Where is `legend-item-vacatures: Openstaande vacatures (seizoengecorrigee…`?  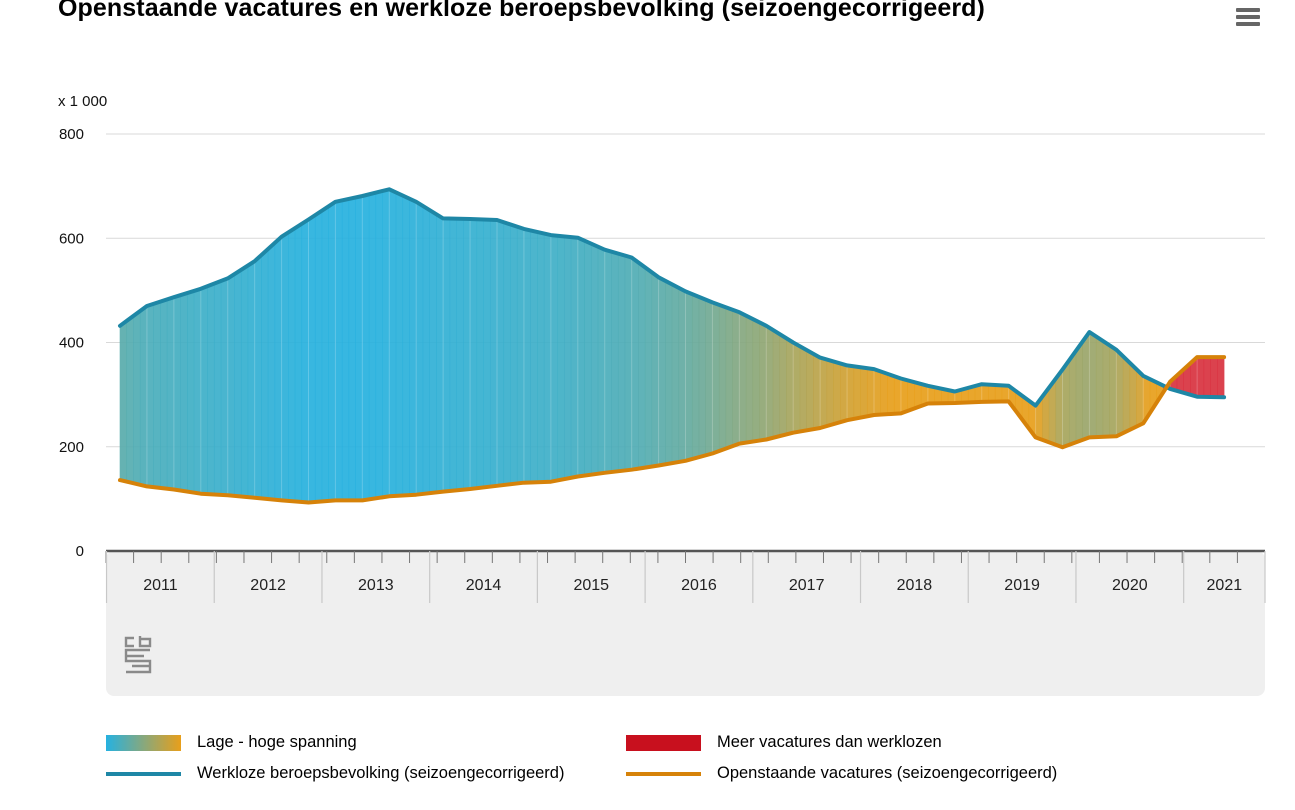
legend-item-vacatures: Openstaande vacatures (seizoengecorrigee… is located at coordinates (841, 773).